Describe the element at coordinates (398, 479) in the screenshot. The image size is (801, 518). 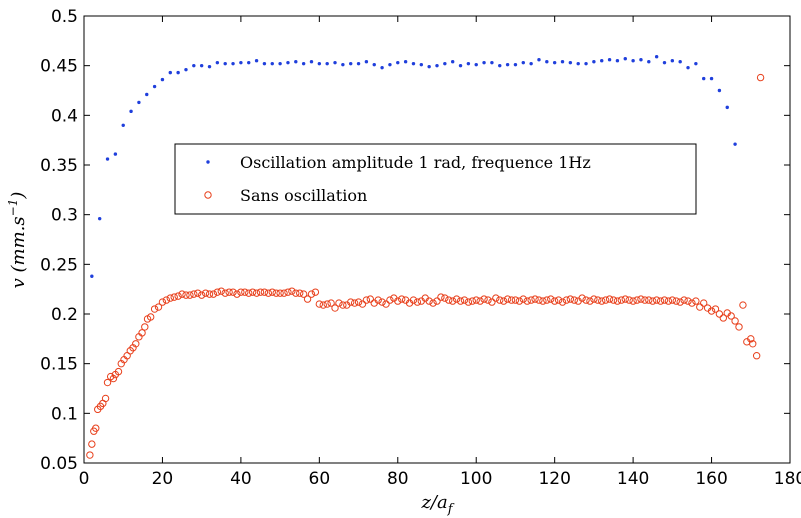
I see `x-tick-label: 80` at that location.